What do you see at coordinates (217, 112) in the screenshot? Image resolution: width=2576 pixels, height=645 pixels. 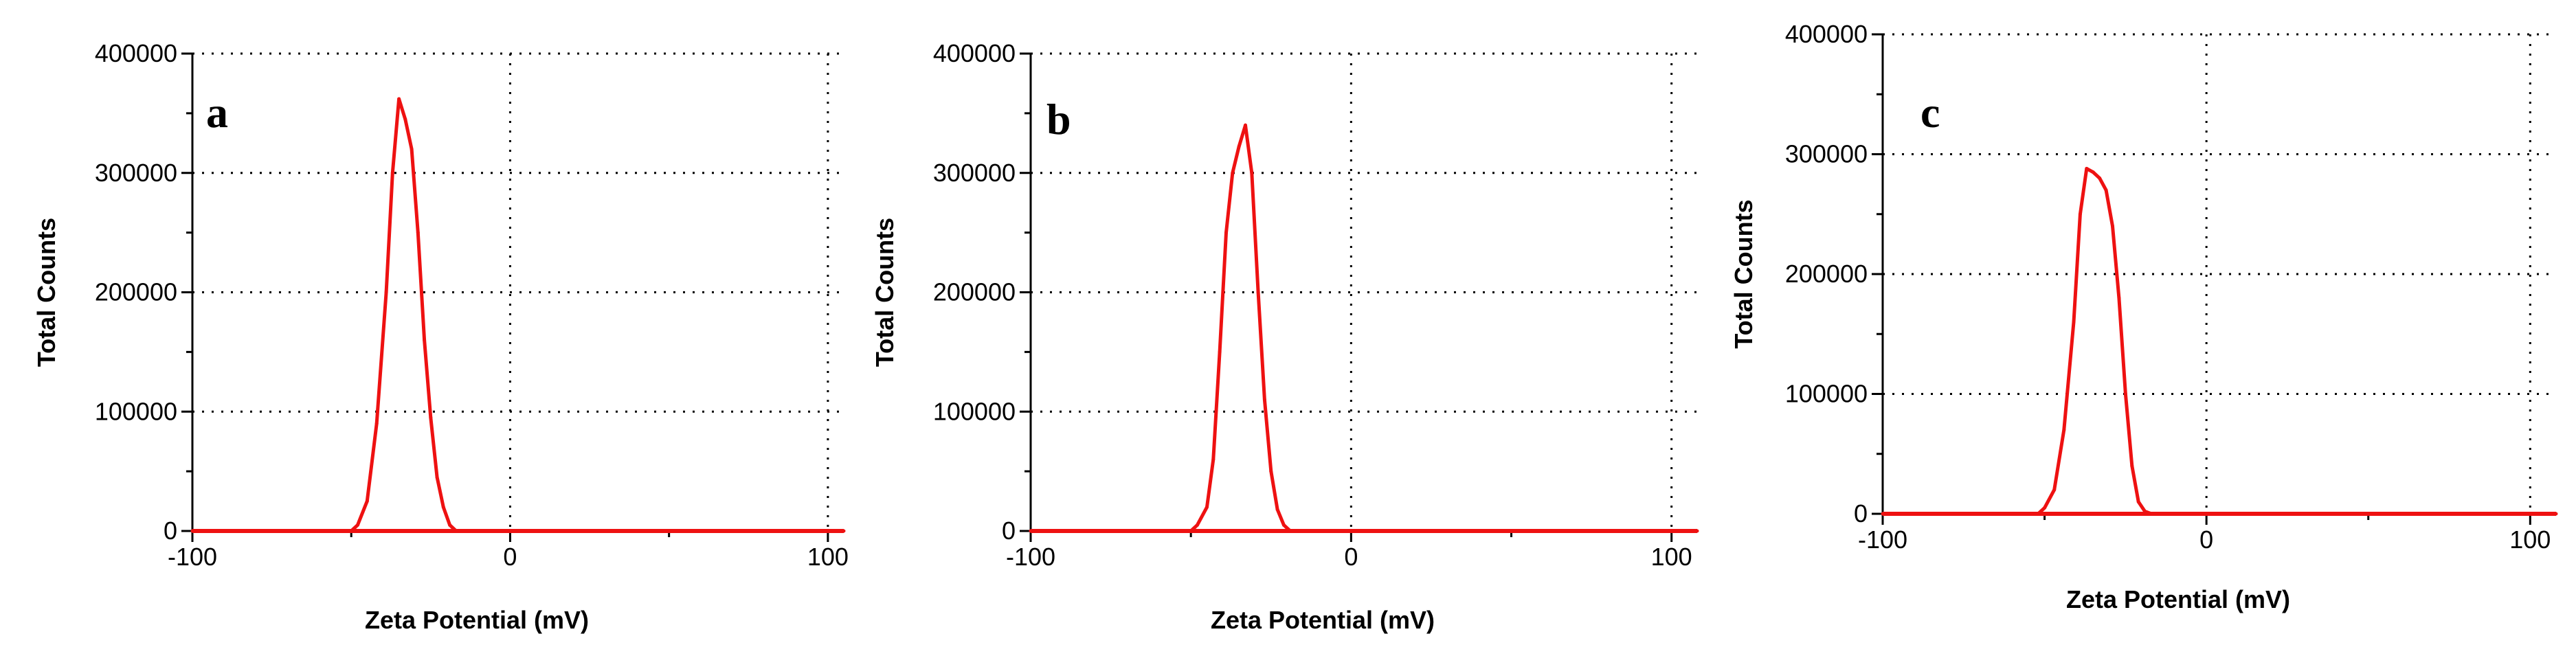 I see `panel-label: a` at bounding box center [217, 112].